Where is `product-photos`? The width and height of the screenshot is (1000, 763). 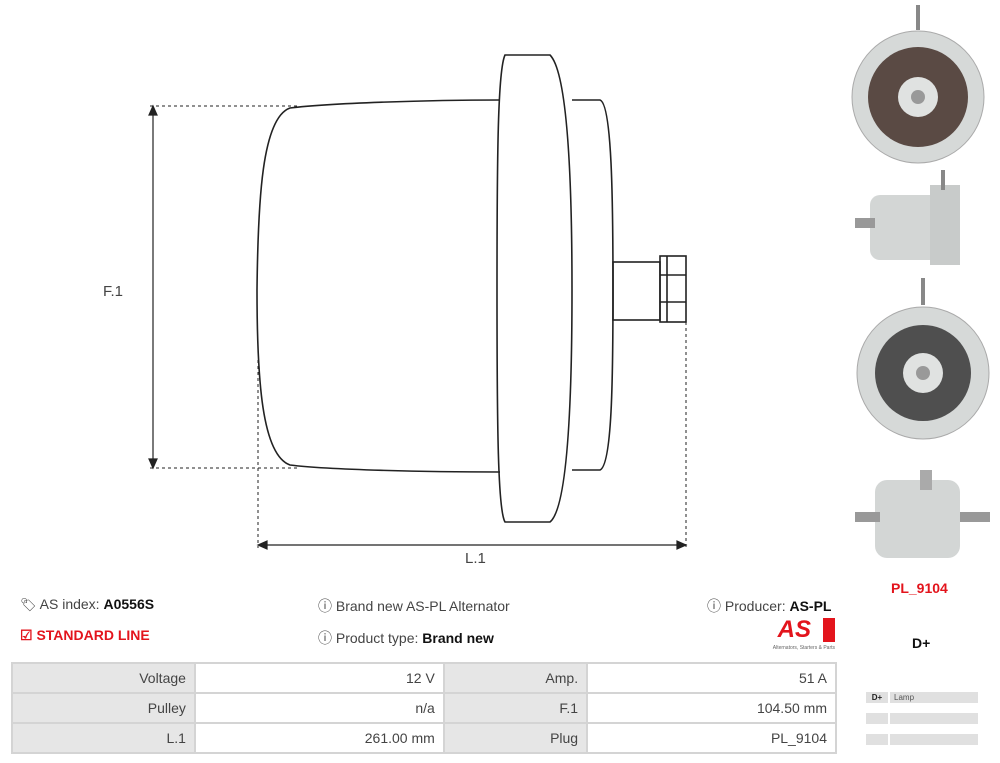
product-photos is located at coordinates (920, 281).